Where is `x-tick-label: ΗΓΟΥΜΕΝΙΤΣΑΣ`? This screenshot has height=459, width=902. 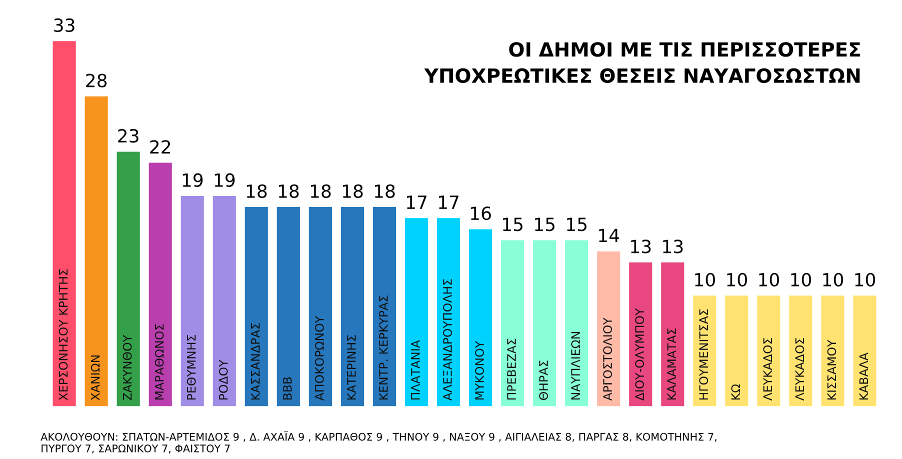
x-tick-label: ΗΓΟΥΜΕΝΙΤΣΑΣ is located at coordinates (703, 354).